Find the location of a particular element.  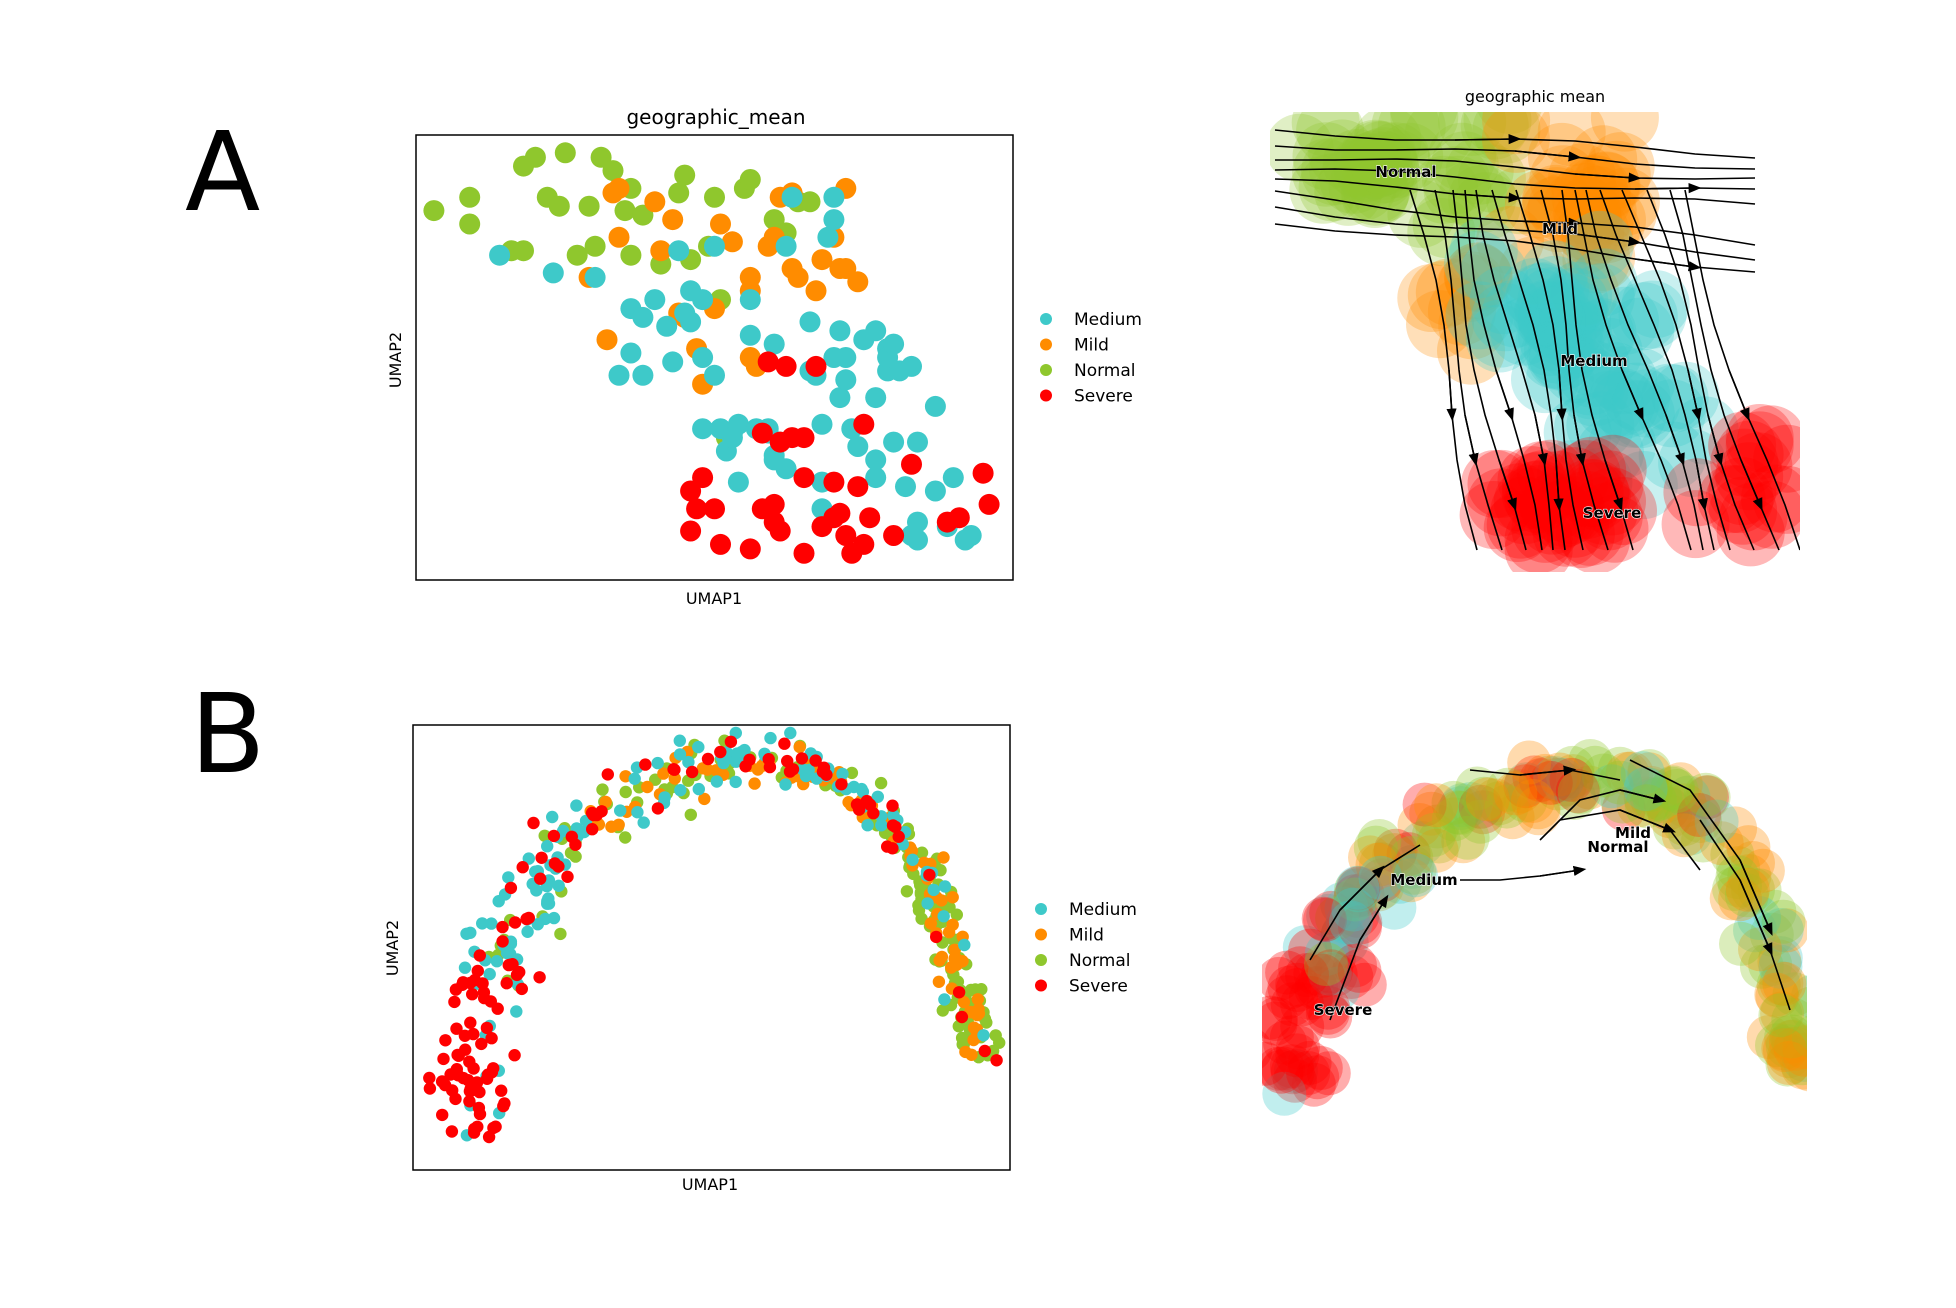

plot-a-title: geographic_mean is located at coordinates (715, 117).